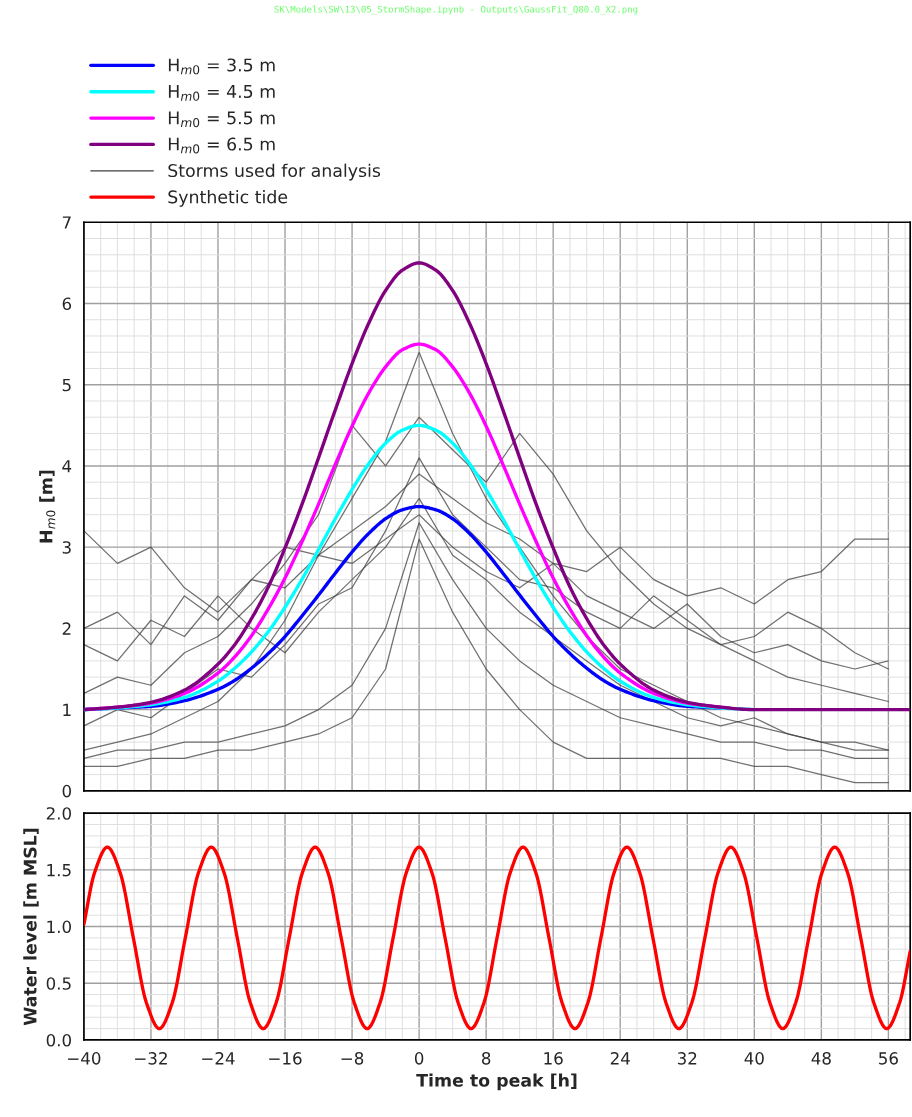 The image size is (912, 1117). I want to click on x-tick-label: −8, so click(352, 1058).